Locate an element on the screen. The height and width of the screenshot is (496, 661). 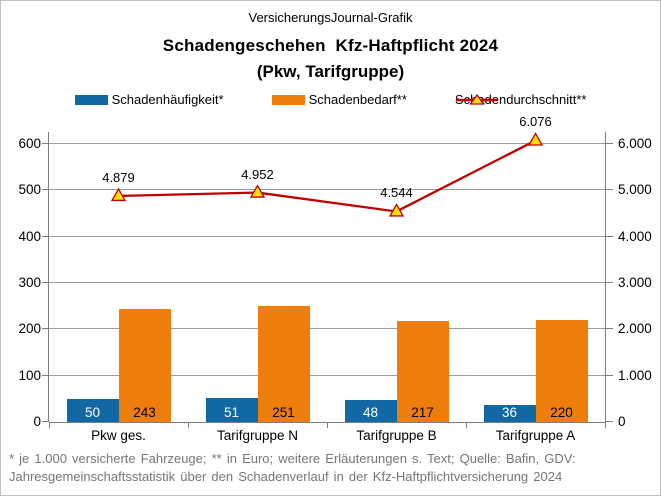
y-axis-label-right: 5.000 is located at coordinates (635, 190).